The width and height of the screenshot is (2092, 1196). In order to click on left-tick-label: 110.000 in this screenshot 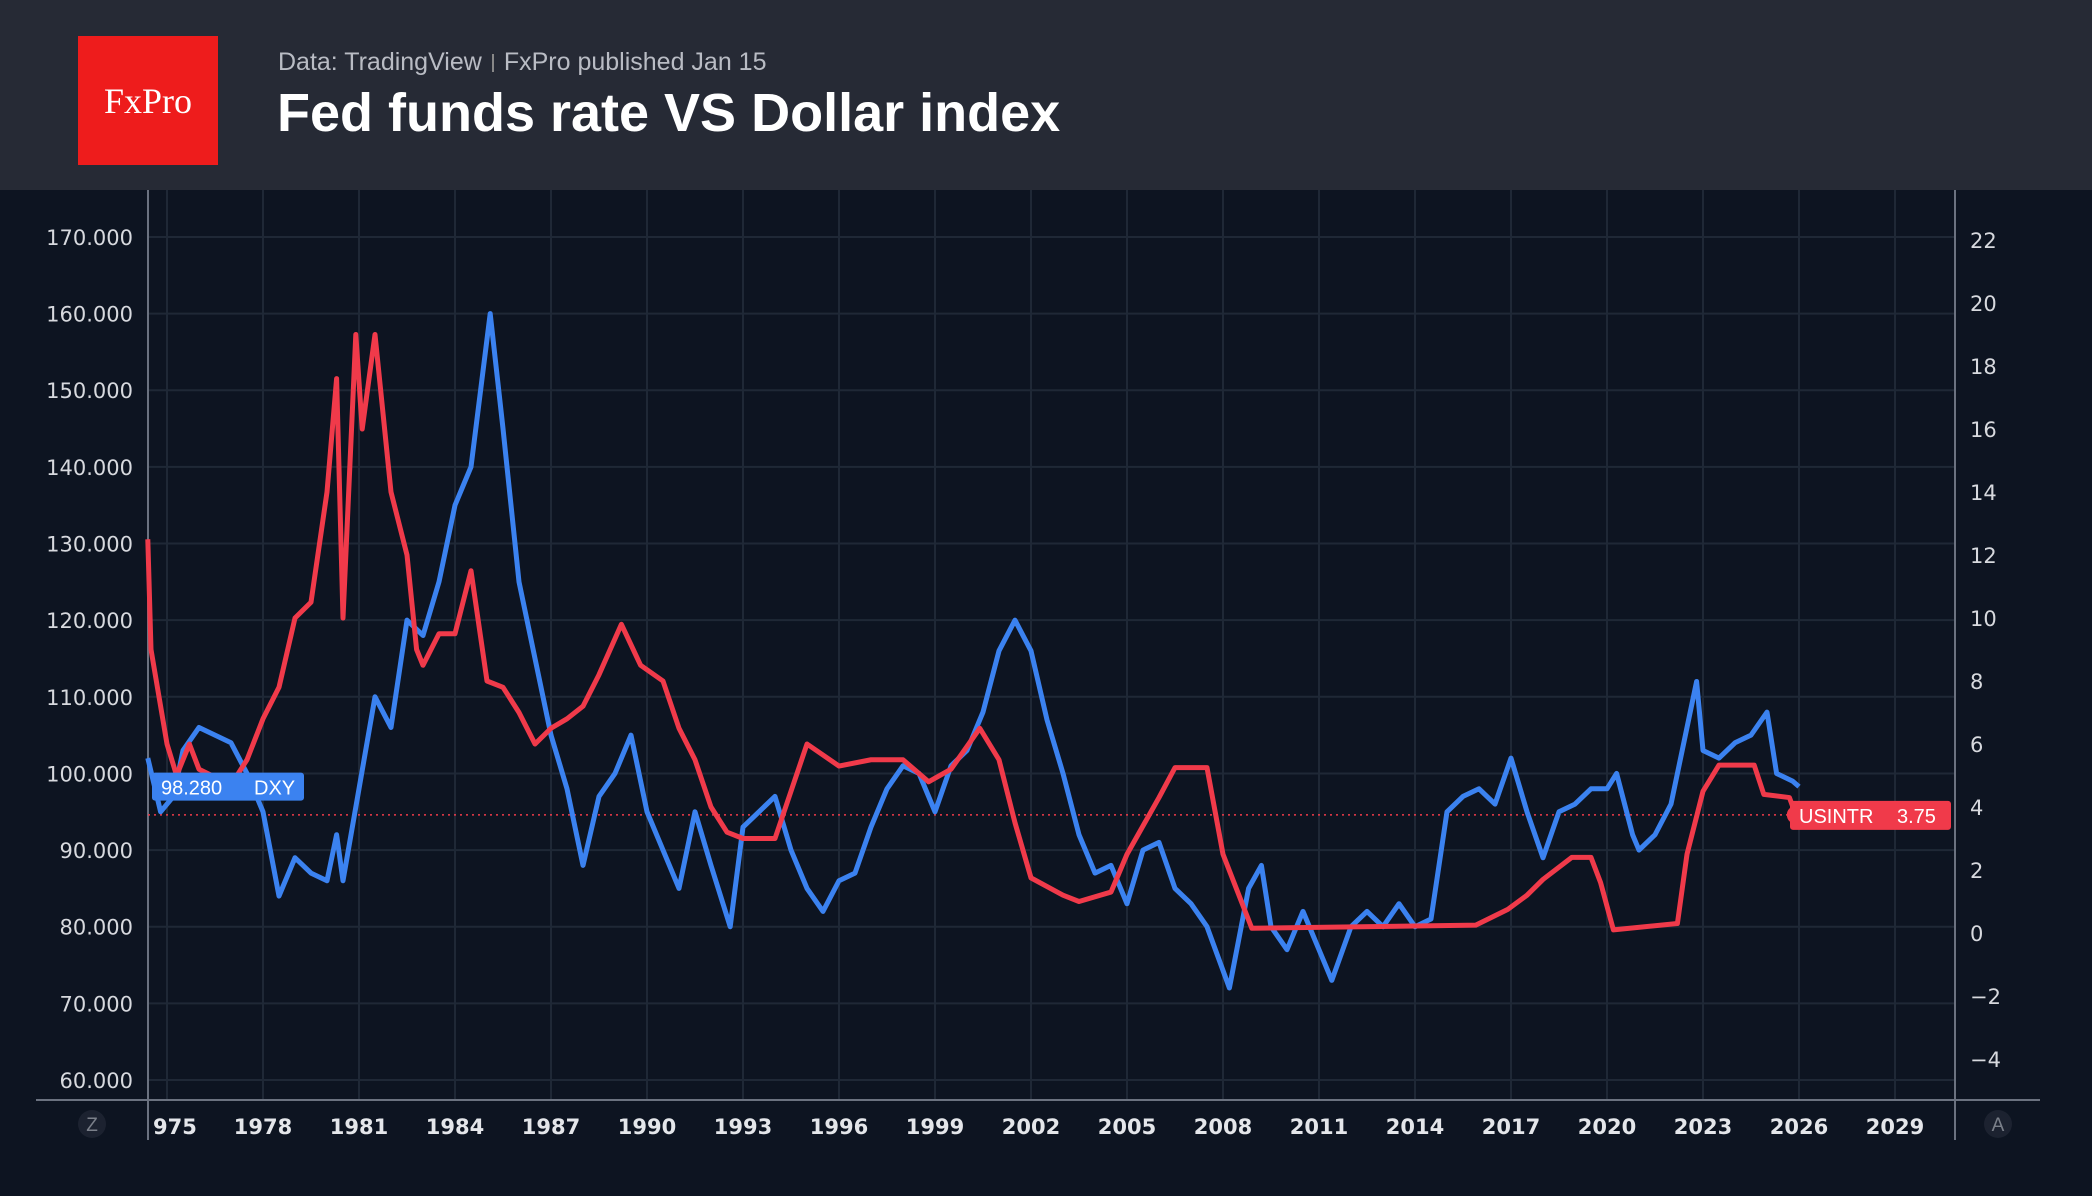, I will do `click(89, 698)`.